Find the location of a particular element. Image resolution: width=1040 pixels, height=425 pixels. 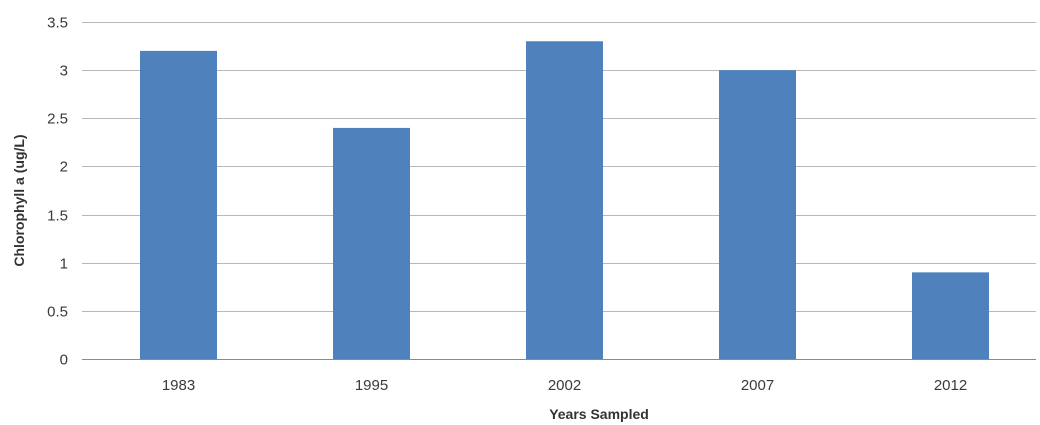

y-tick-label: 3 is located at coordinates (64, 71).